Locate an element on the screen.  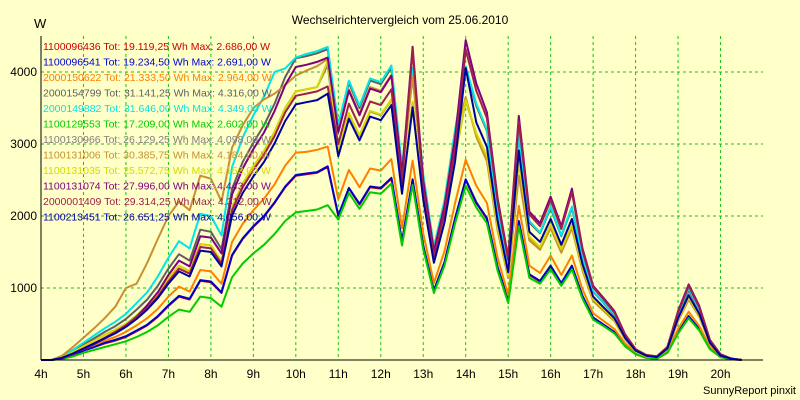
chart-title: Wechselrichtervergleich vom 25.06.2010 is located at coordinates (400, 20).